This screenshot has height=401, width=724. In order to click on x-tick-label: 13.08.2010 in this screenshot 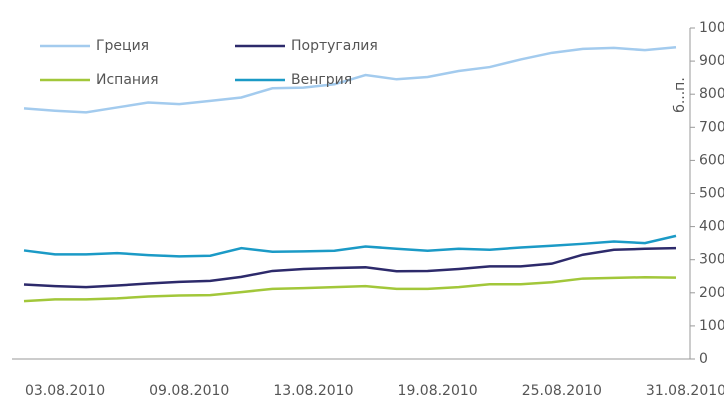, I will do `click(313, 391)`.